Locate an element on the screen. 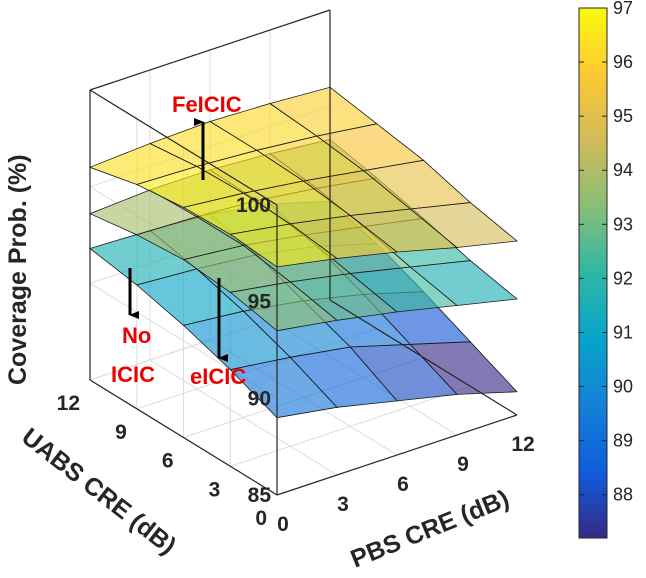 Image resolution: width=646 pixels, height=578 pixels. z-tick-label: 85 is located at coordinates (260, 495).